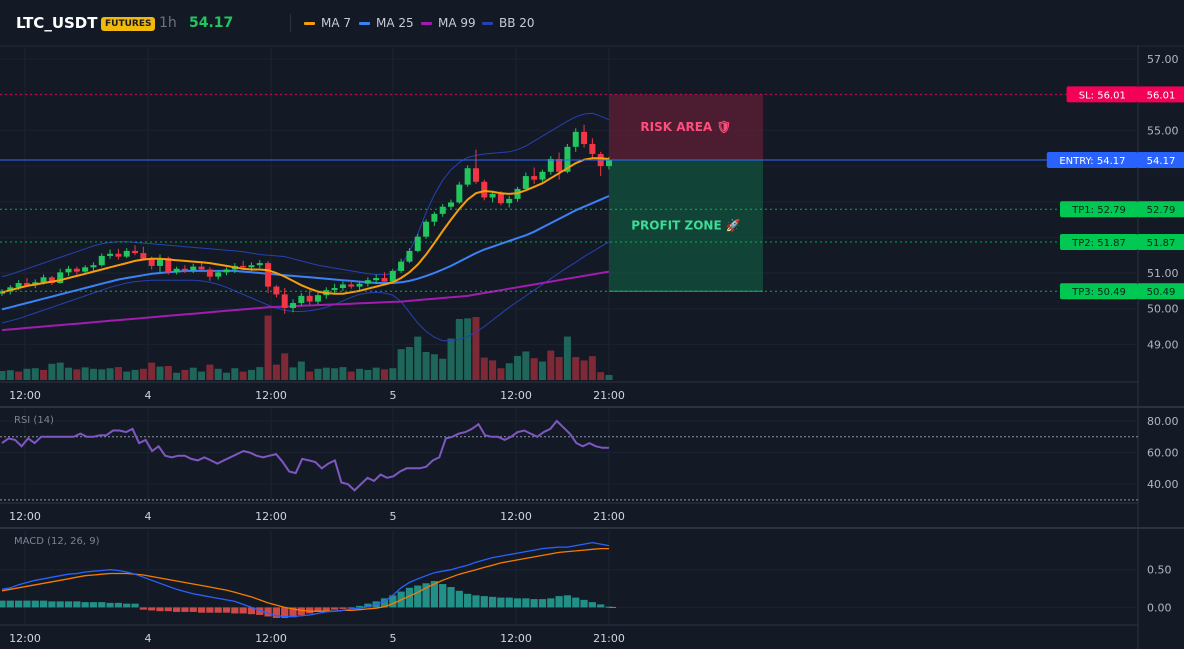 The width and height of the screenshot is (1184, 649). Describe the element at coordinates (57, 23) in the screenshot. I see `symbol-title: LTC_USDT` at that location.